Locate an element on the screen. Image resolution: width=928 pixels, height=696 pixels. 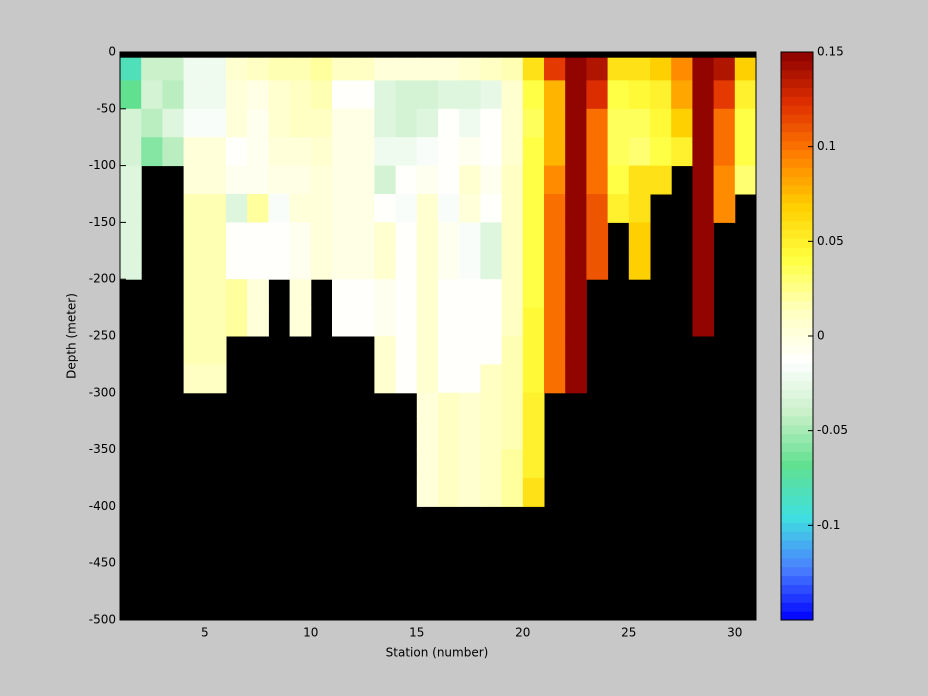
y-tick-label: -500 is located at coordinates (102, 620).